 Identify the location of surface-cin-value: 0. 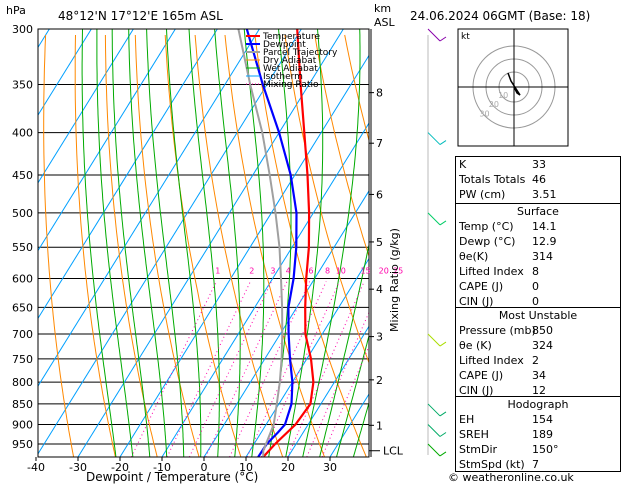
(535, 301).